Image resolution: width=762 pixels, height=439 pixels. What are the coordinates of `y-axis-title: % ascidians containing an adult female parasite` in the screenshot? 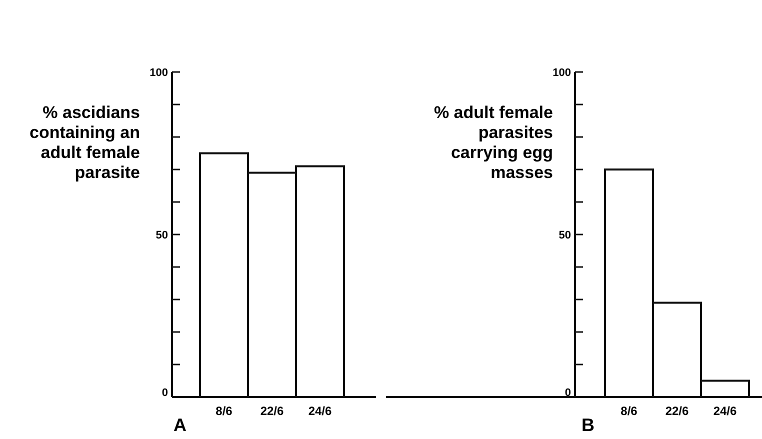 It's located at (85, 142).